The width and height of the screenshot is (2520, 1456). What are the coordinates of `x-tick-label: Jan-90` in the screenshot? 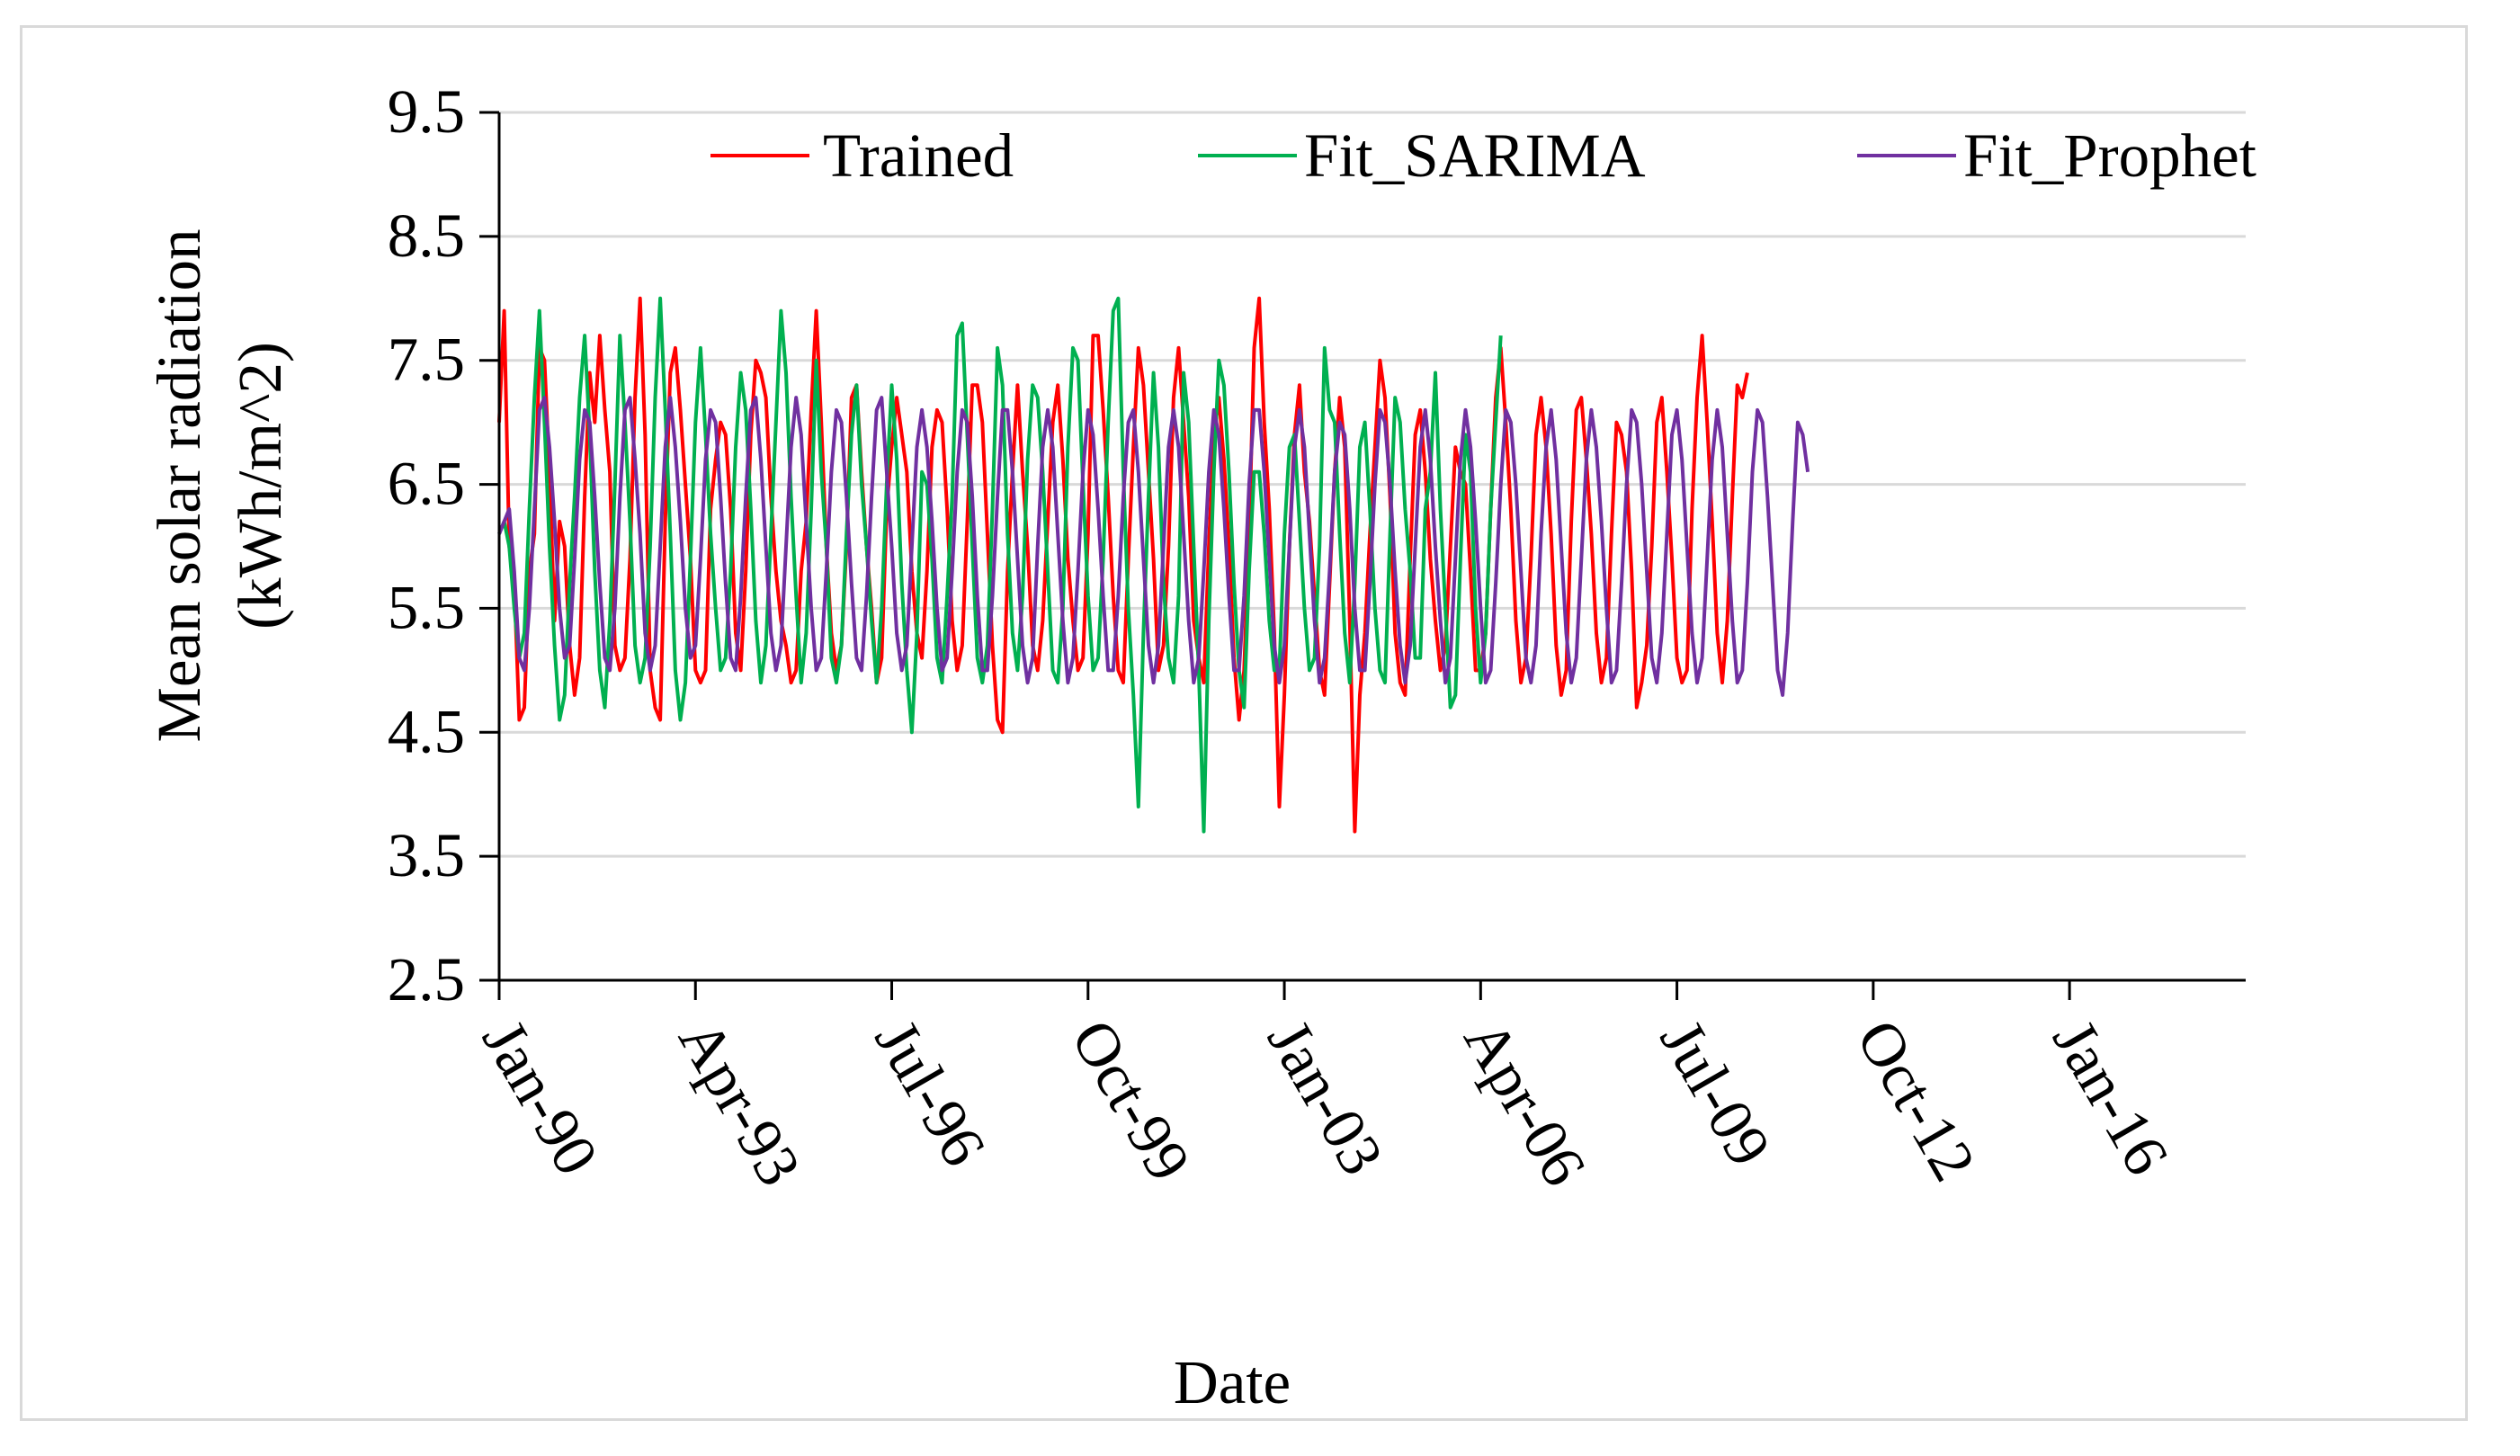 It's located at (540, 1098).